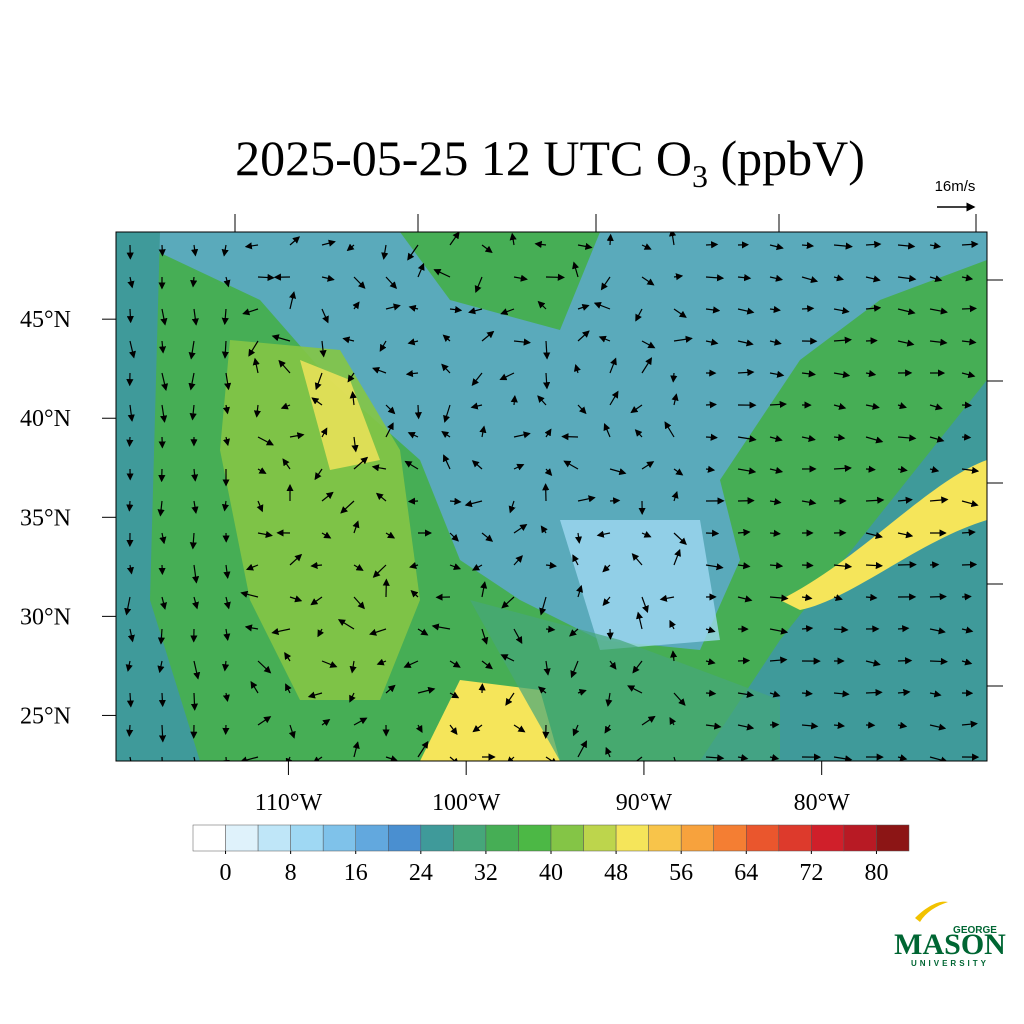  Describe the element at coordinates (466, 803) in the screenshot. I see `x-tick-label: 100°W` at that location.